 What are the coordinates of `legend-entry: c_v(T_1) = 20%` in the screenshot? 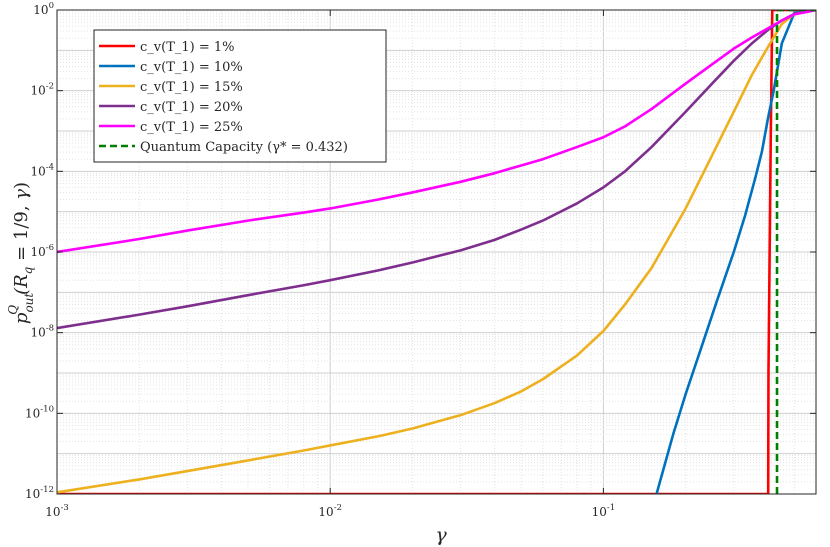 It's located at (191, 107).